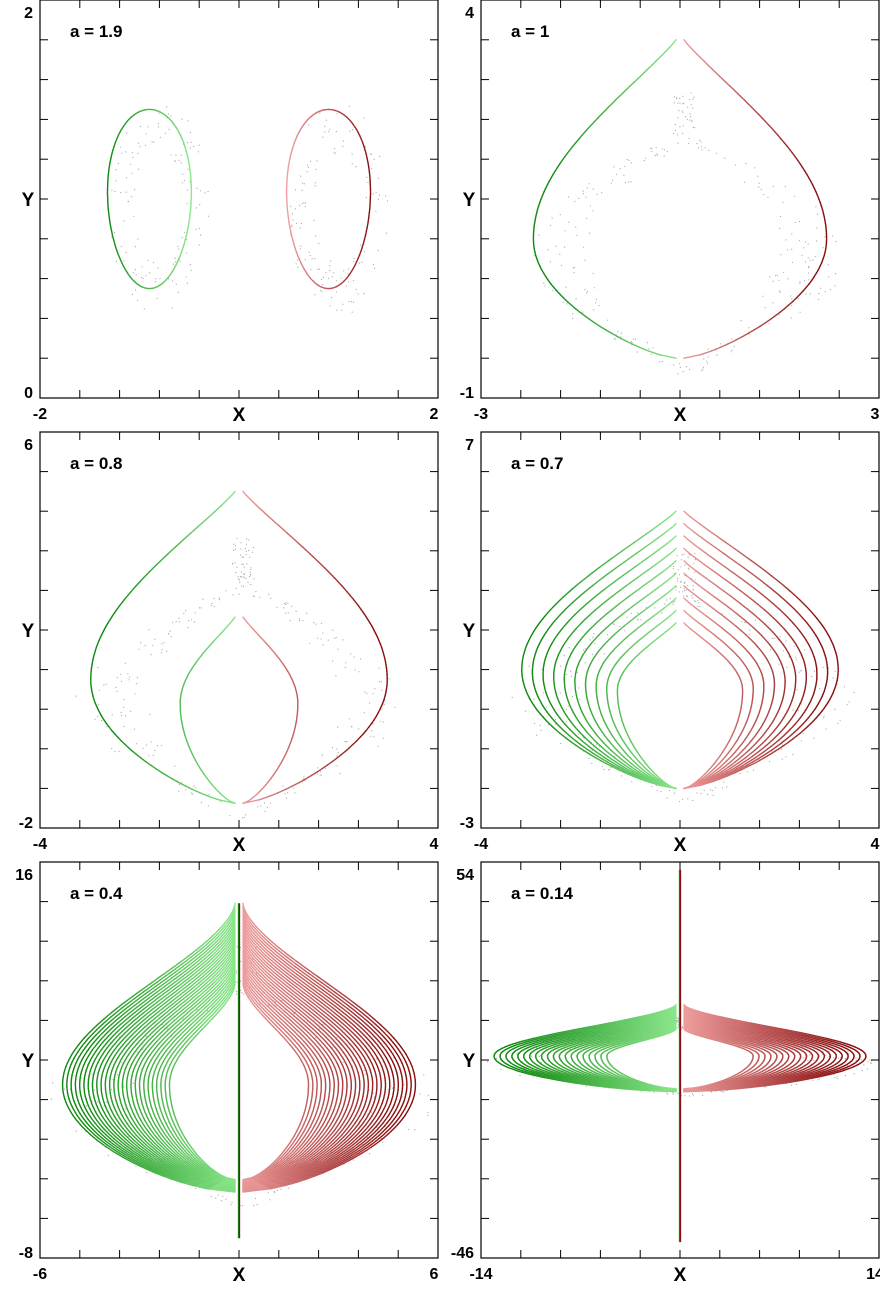  I want to click on y-tick-max: 6, so click(28, 445).